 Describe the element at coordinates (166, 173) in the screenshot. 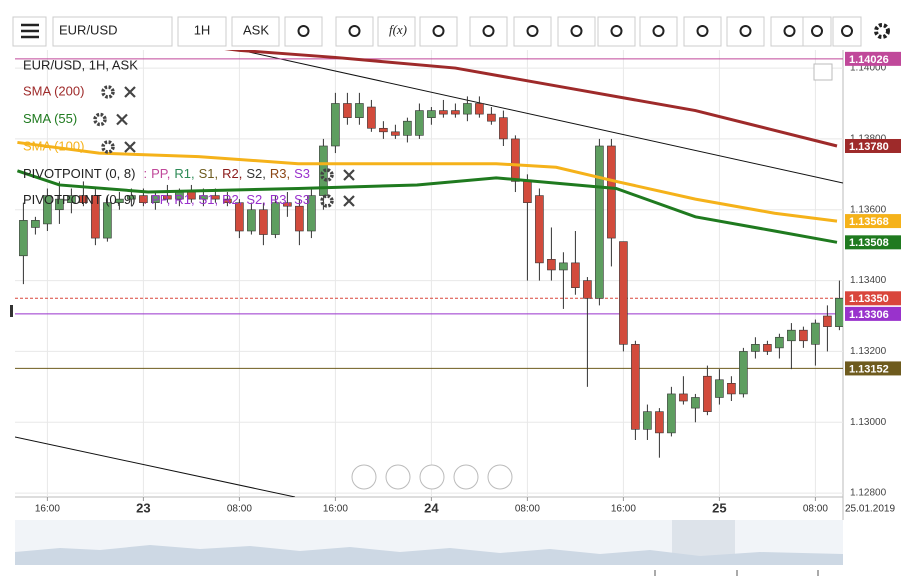

I see `pivot-entry: PIVOTPOINT (0, 8): PP, R1, S1, R2, S2, R3, S3` at that location.